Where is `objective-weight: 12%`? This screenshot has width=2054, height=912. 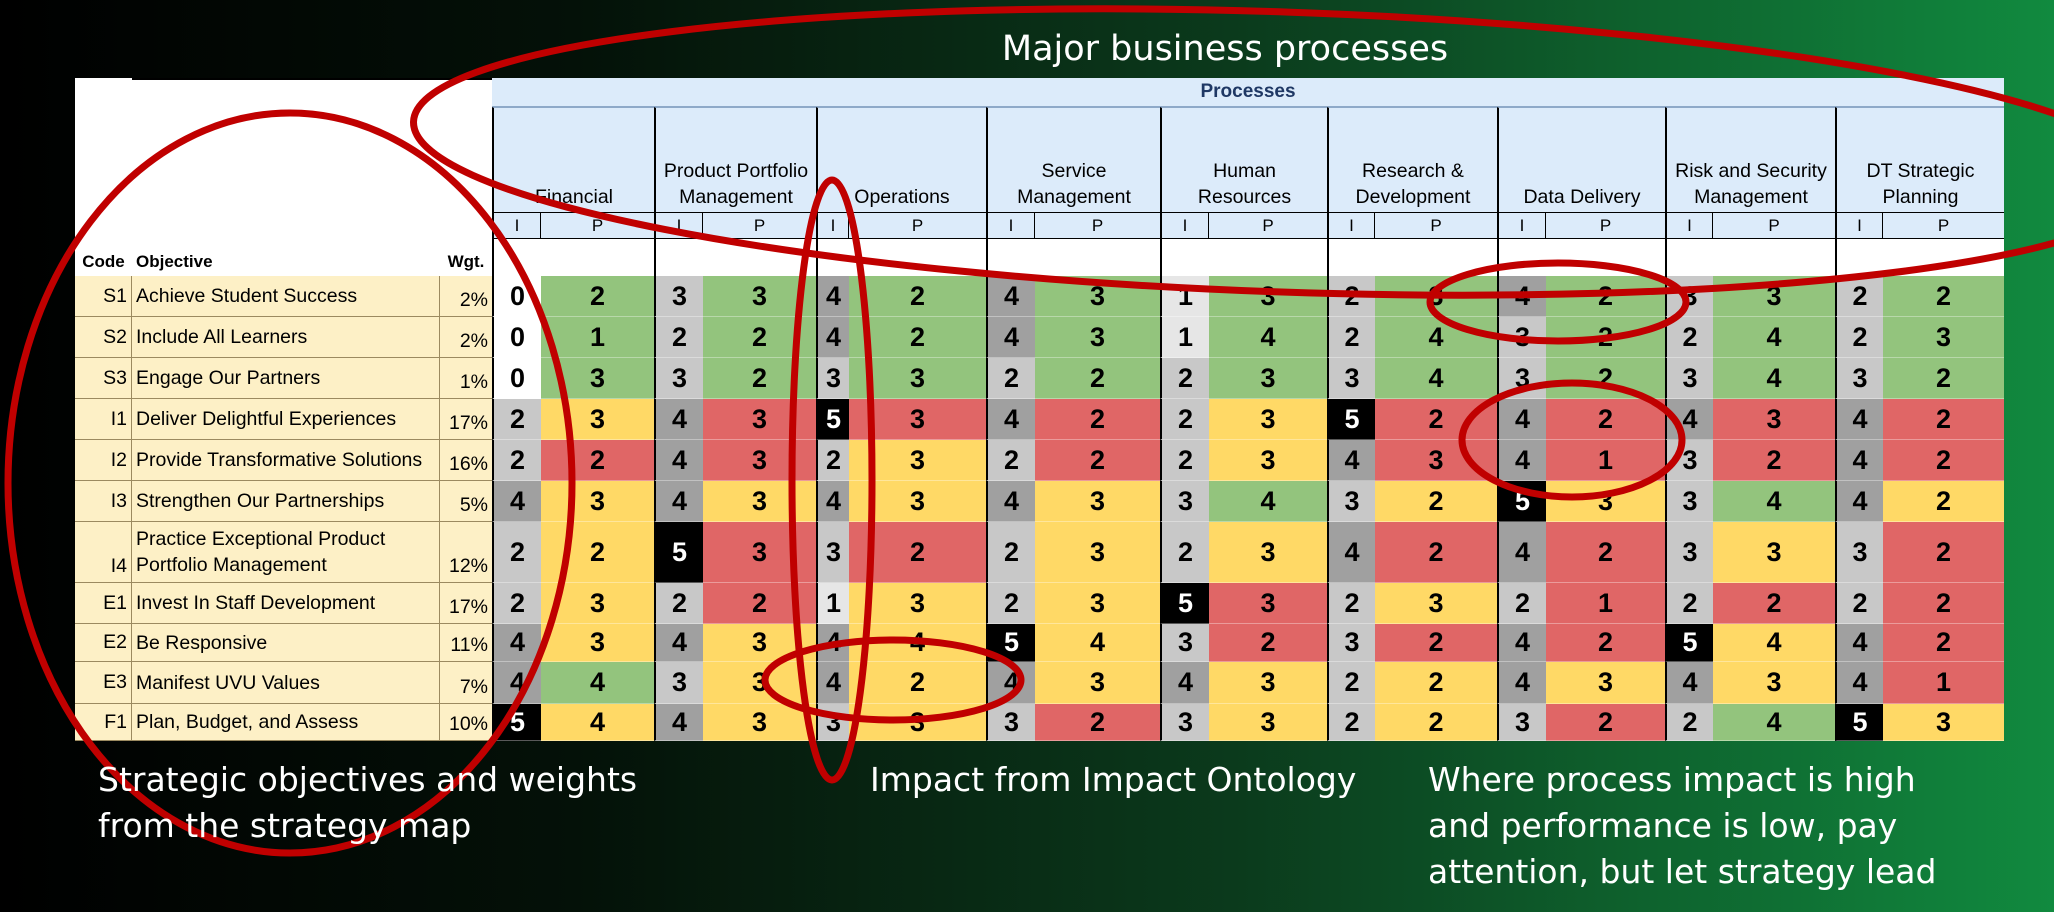 objective-weight: 12% is located at coordinates (466, 552).